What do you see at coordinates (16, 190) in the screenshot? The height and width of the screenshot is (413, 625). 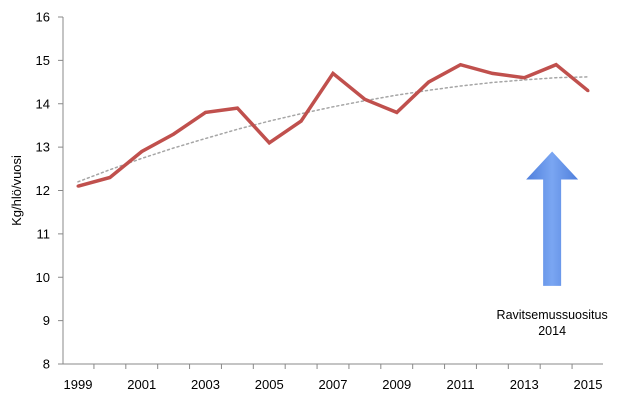 I see `y-axis-title: Kg/hlö/vuosi` at bounding box center [16, 190].